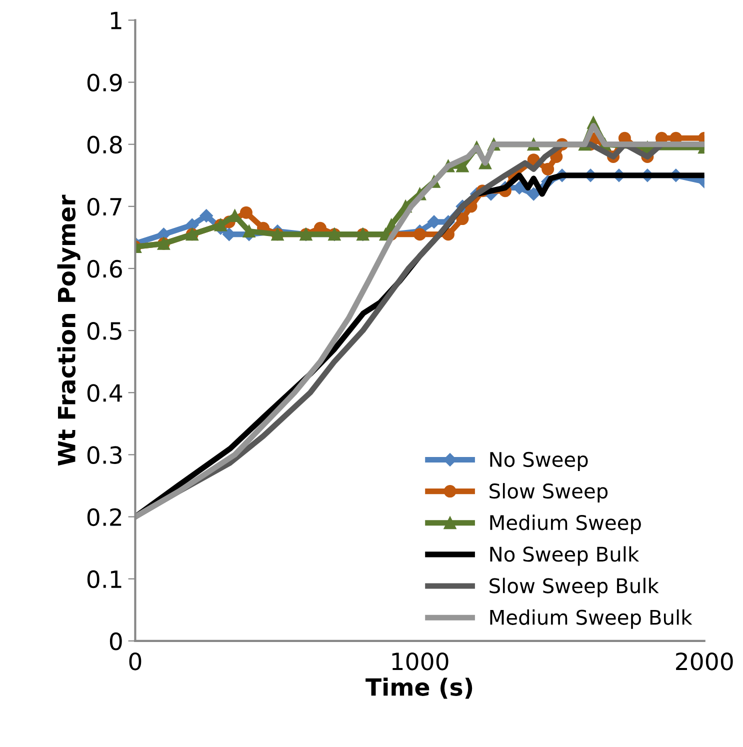  Describe the element at coordinates (104, 269) in the screenshot. I see `y-tick-label: 0.6` at that location.